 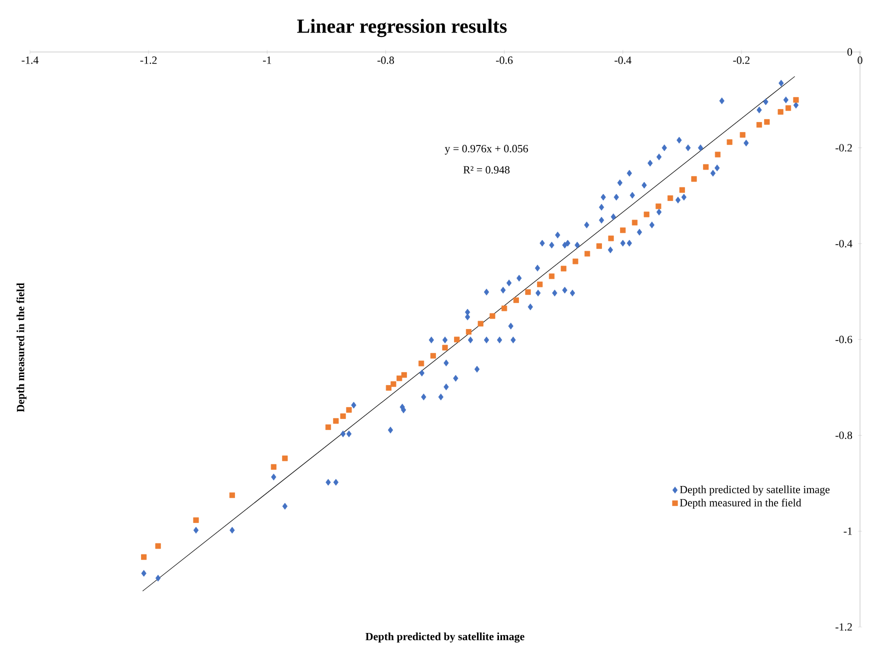 I want to click on y-tick-label: -1.2, so click(x=844, y=627).